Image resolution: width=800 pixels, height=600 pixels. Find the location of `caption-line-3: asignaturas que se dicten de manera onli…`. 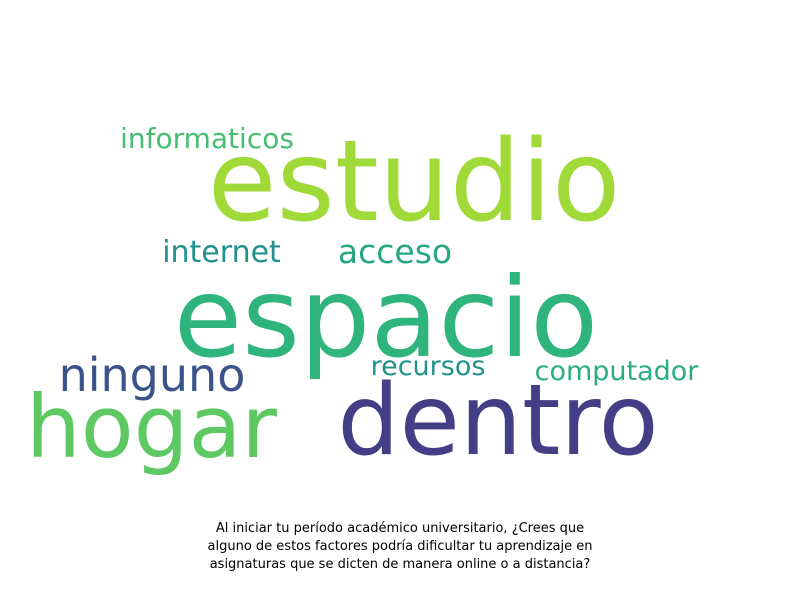

caption-line-3: asignaturas que se dicten de manera onli… is located at coordinates (400, 564).